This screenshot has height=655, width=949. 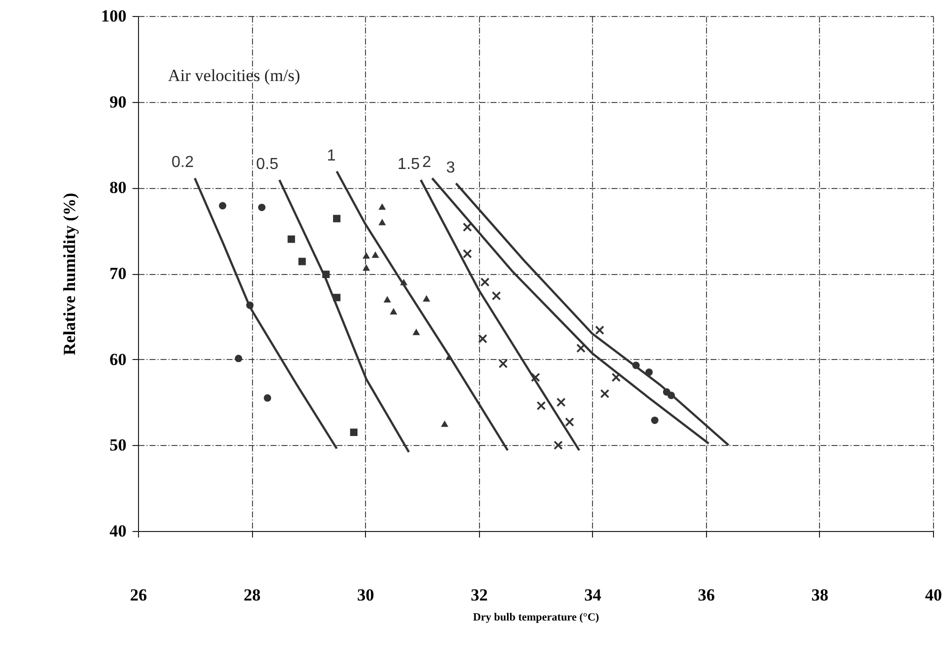 I want to click on x-axis-title: Dry bulb temperature (°C), so click(x=536, y=618).